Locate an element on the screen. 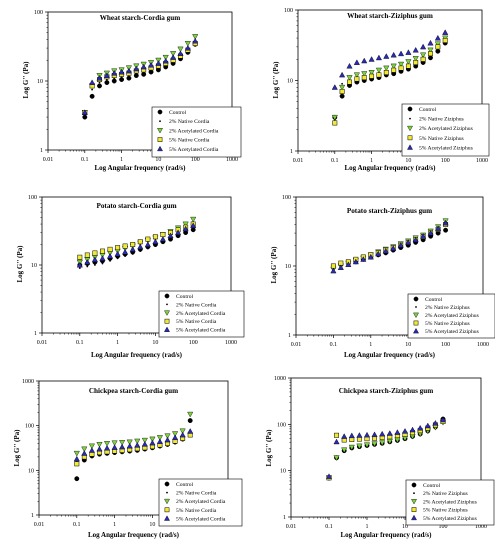 The image size is (495, 550). chart-title: Potato starch-Ziziphus gum is located at coordinates (389, 211).